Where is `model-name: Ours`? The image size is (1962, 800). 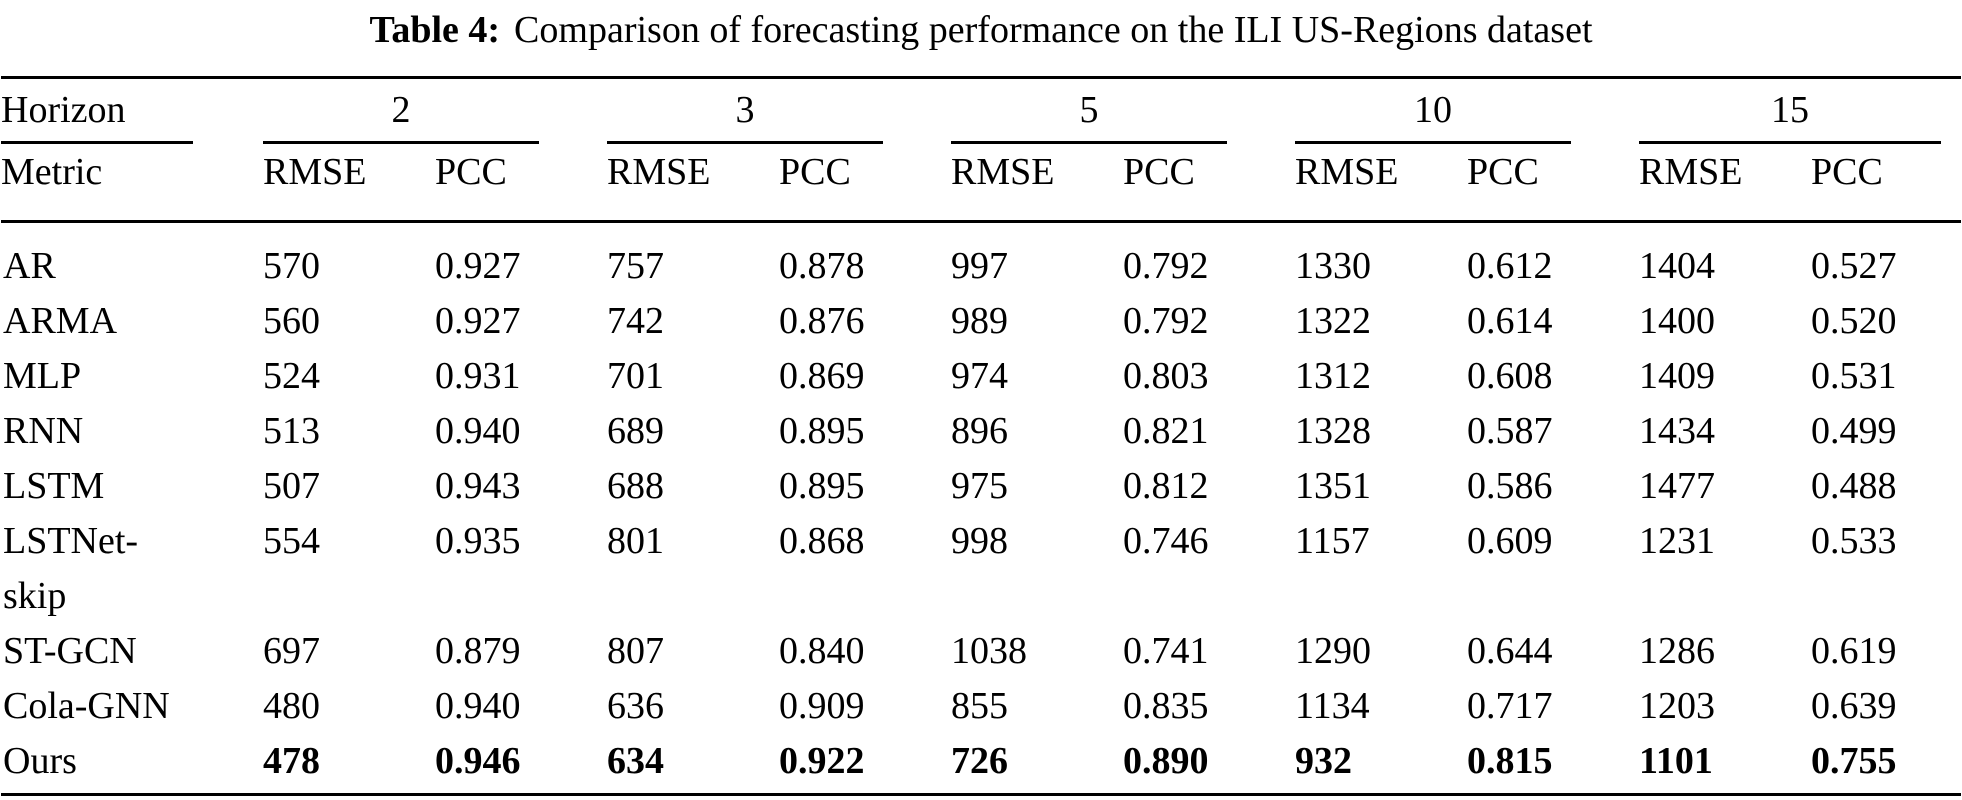
model-name: Ours is located at coordinates (40, 761).